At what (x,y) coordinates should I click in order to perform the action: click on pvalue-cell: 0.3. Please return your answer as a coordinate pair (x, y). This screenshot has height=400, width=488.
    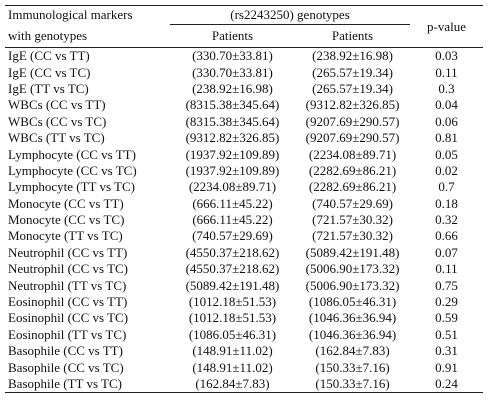
    Looking at the image, I should click on (446, 88).